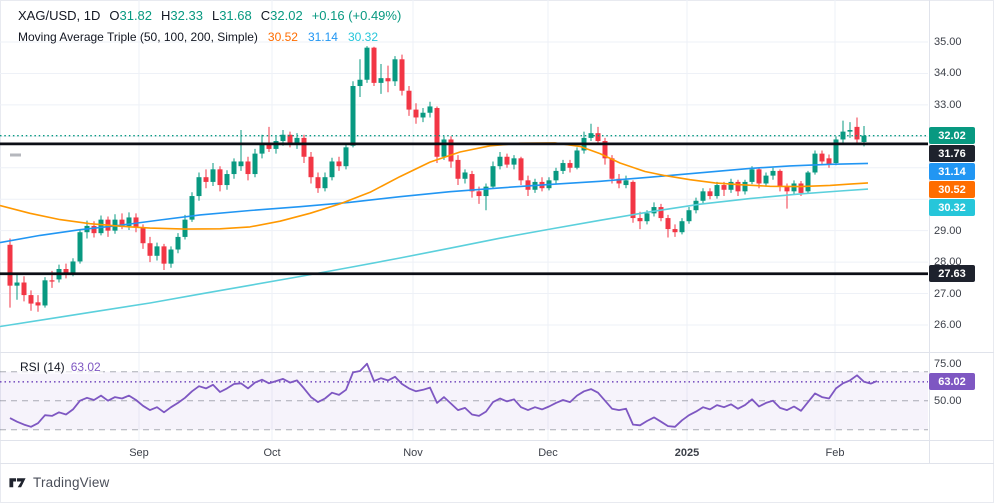  What do you see at coordinates (272, 453) in the screenshot?
I see `time-axis-label: Oct` at bounding box center [272, 453].